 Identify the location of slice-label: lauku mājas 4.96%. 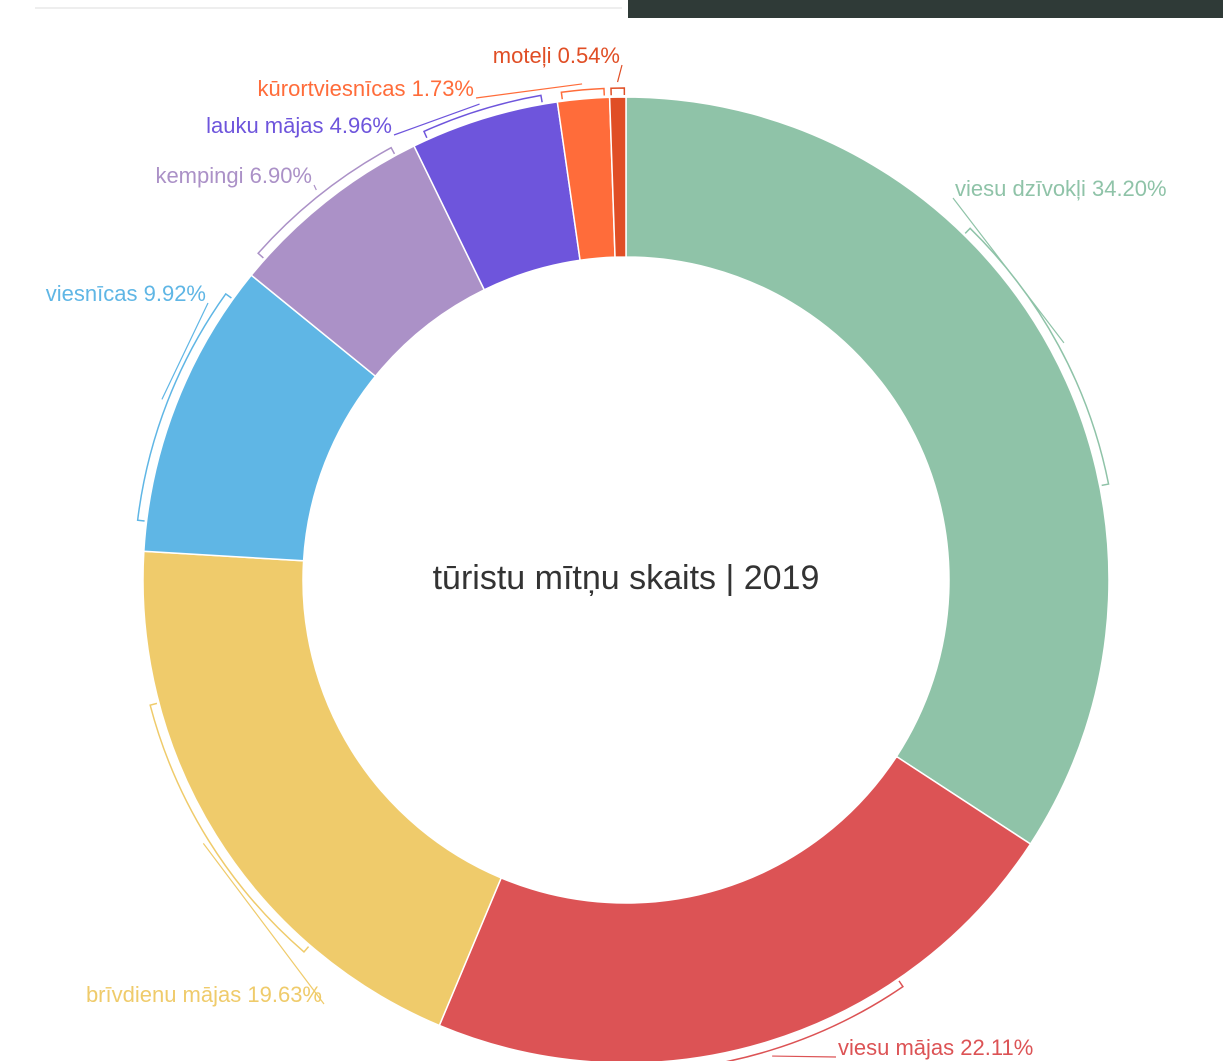
(299, 125).